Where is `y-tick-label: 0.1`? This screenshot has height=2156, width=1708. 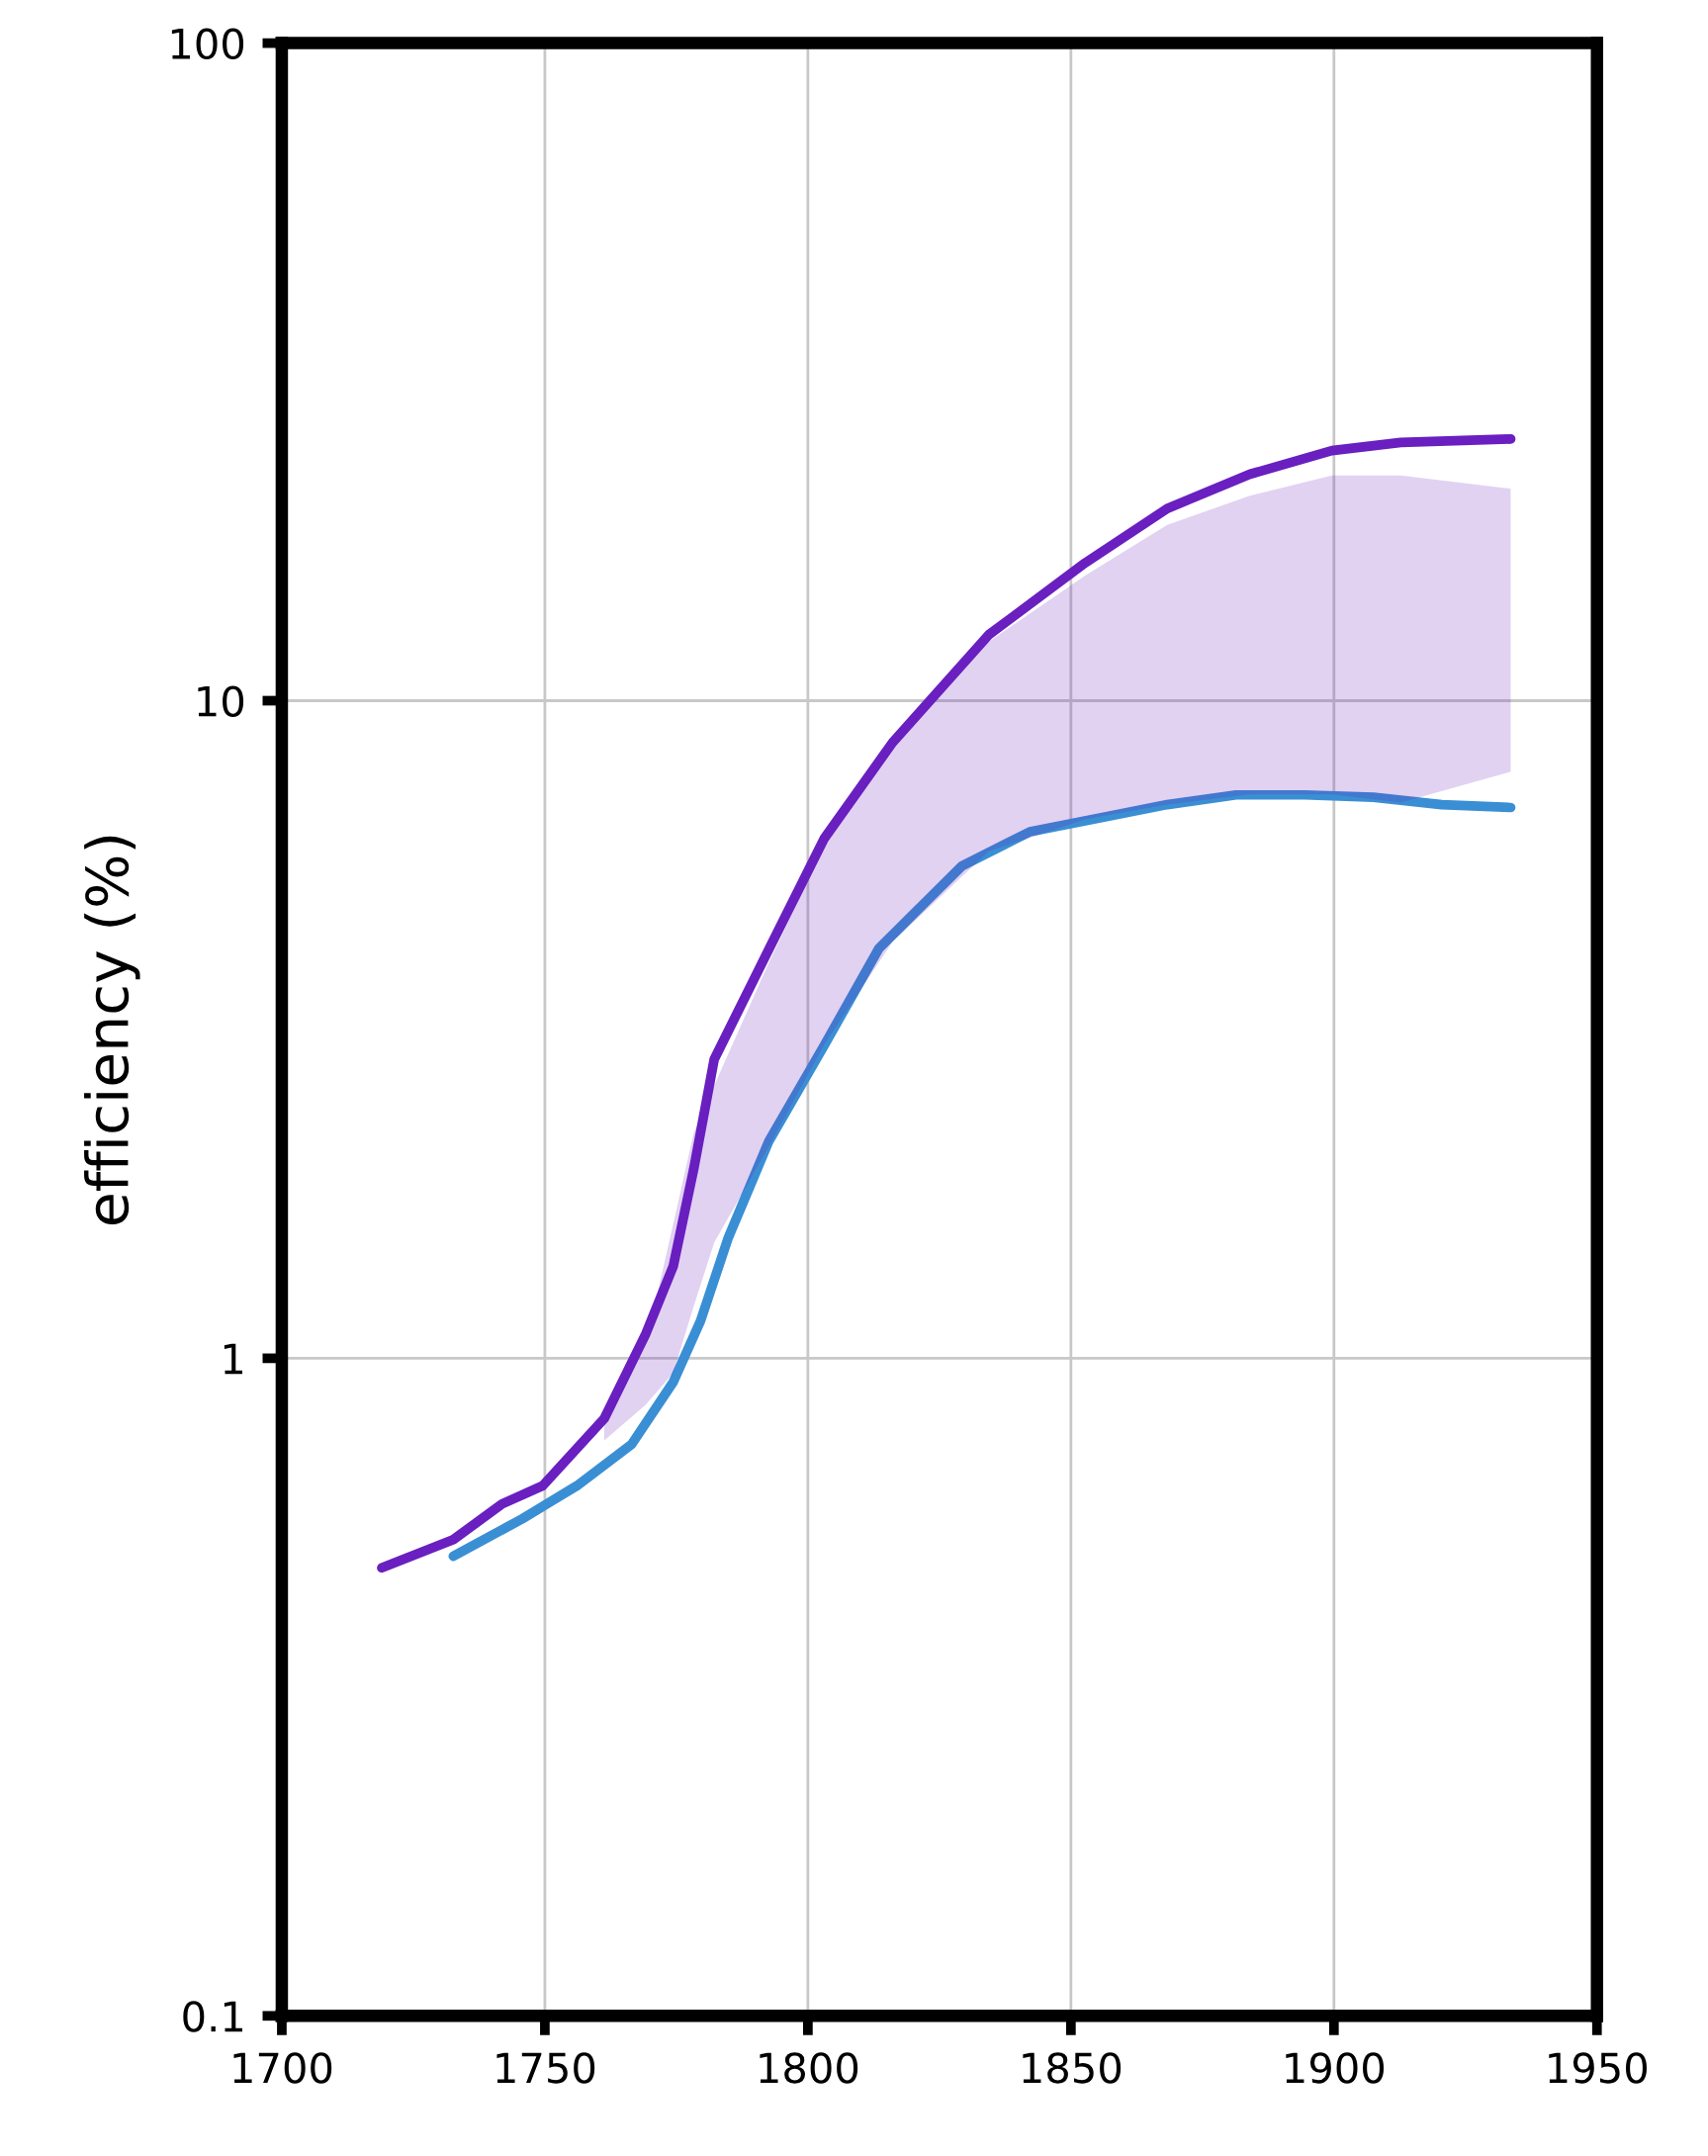
y-tick-label: 0.1 is located at coordinates (212, 2016).